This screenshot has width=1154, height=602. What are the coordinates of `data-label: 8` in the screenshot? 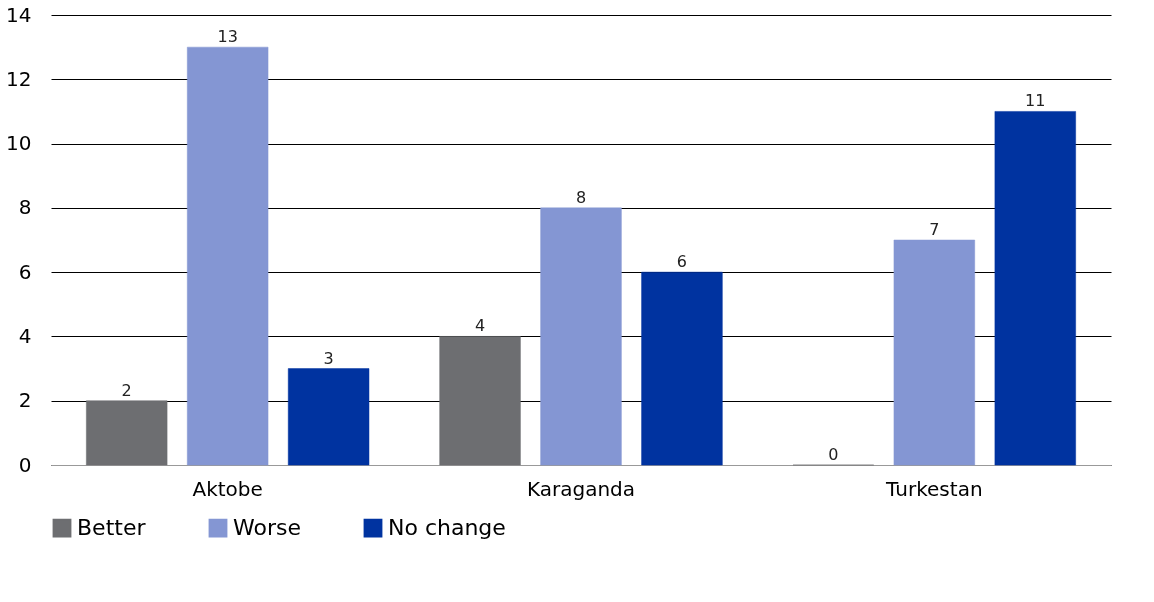 It's located at (581, 197).